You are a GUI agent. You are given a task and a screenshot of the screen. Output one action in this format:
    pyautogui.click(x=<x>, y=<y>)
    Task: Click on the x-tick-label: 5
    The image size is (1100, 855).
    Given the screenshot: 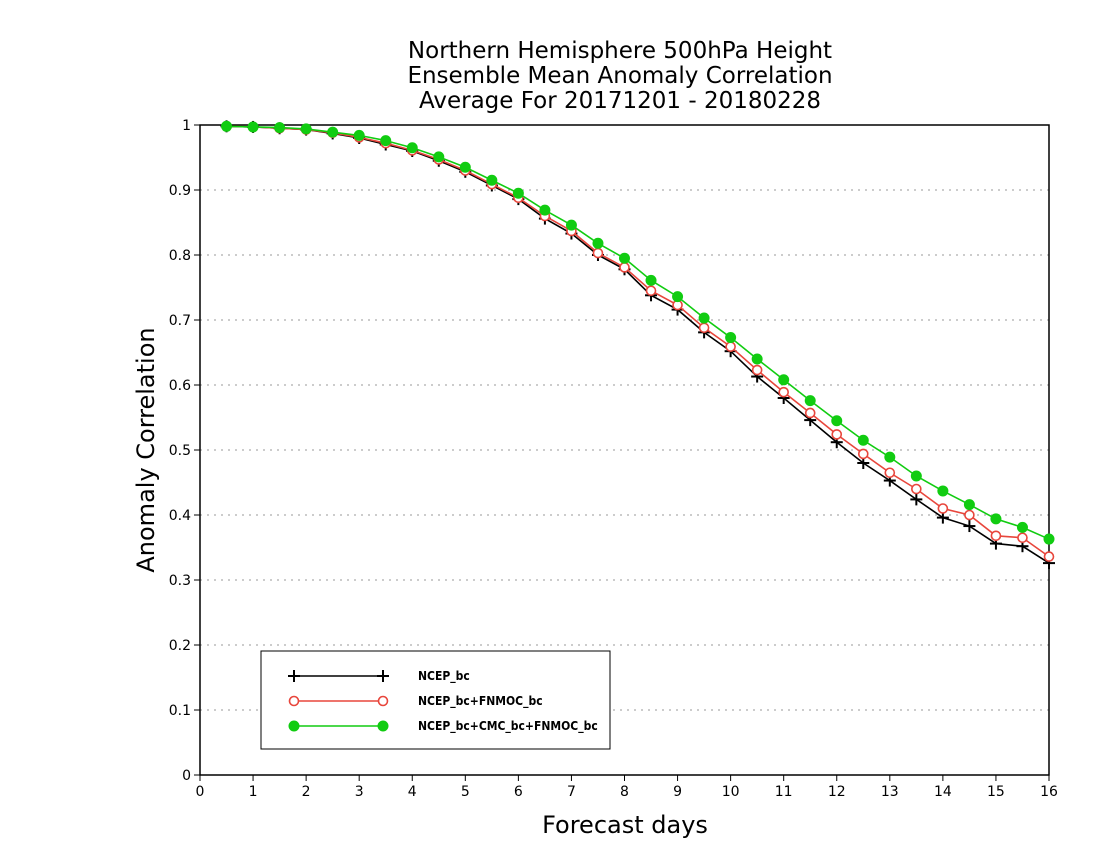 What is the action you would take?
    pyautogui.click(x=465, y=792)
    